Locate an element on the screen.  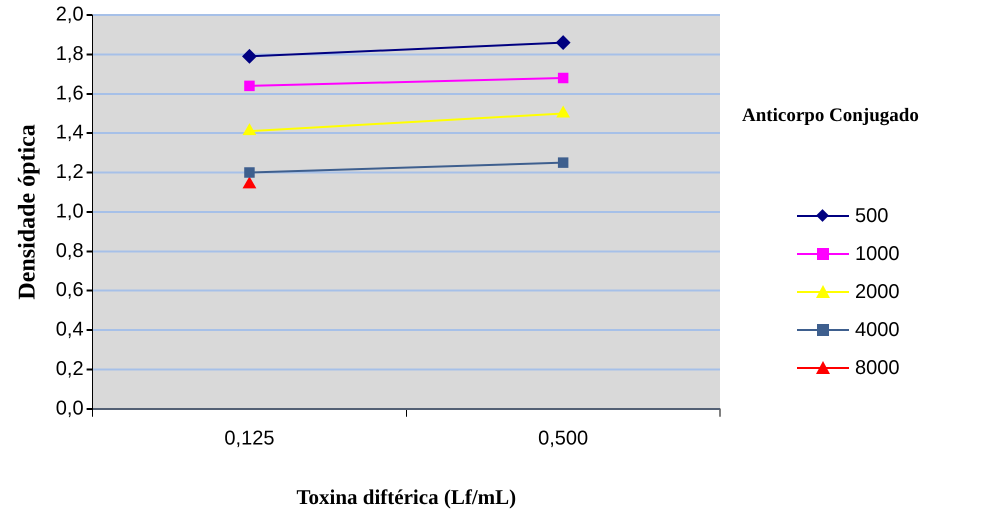
y-tick-label: 0,0 is located at coordinates (70, 408).